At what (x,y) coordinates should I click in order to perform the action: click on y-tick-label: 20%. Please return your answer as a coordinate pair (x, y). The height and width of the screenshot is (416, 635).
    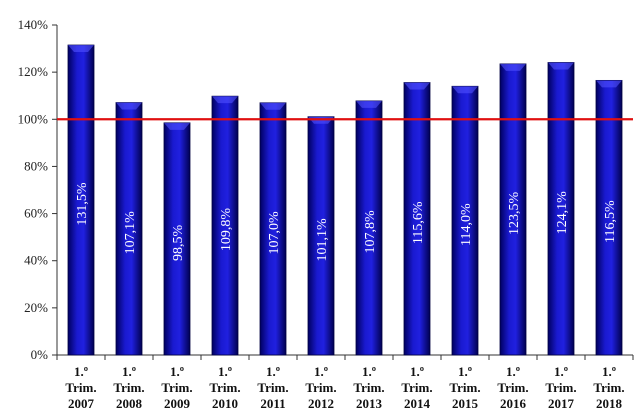
    Looking at the image, I should click on (36, 307).